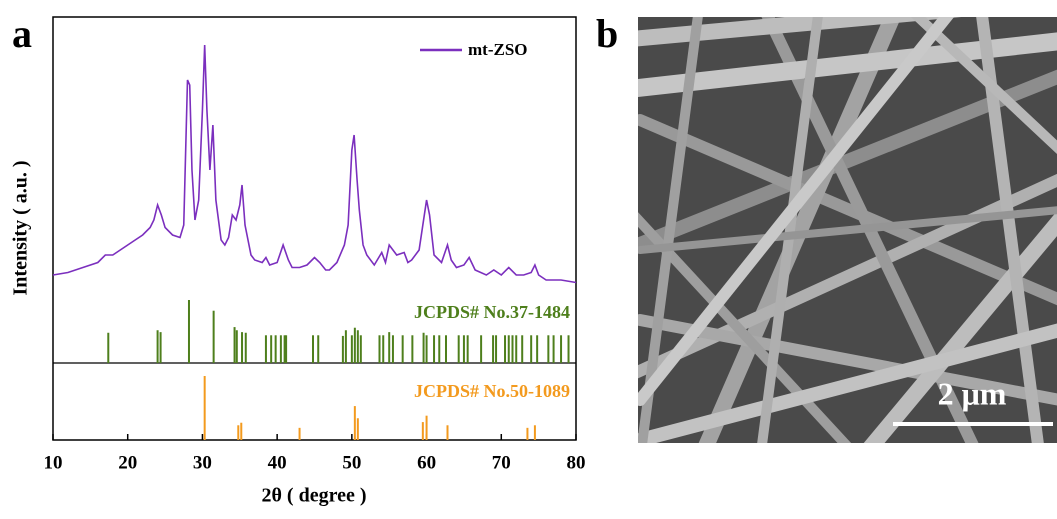 This screenshot has width=1057, height=519. Describe the element at coordinates (202, 462) in the screenshot. I see `x-tick-label: 30` at that location.